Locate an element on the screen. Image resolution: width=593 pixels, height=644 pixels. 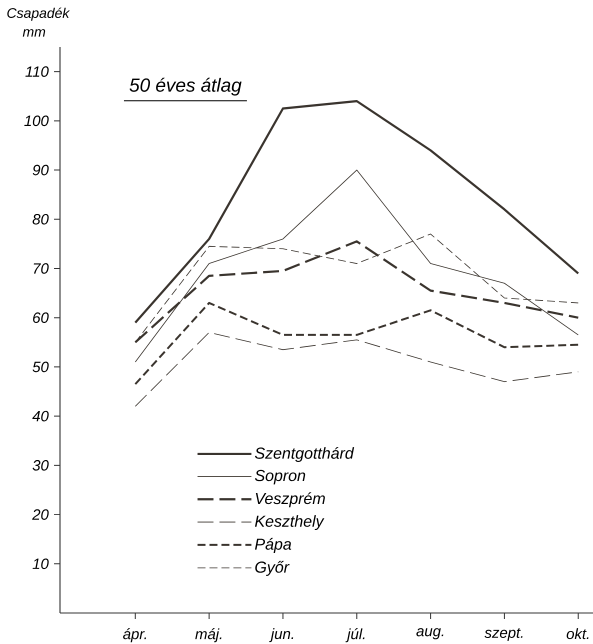
x-tick-label: máj. is located at coordinates (208, 635).